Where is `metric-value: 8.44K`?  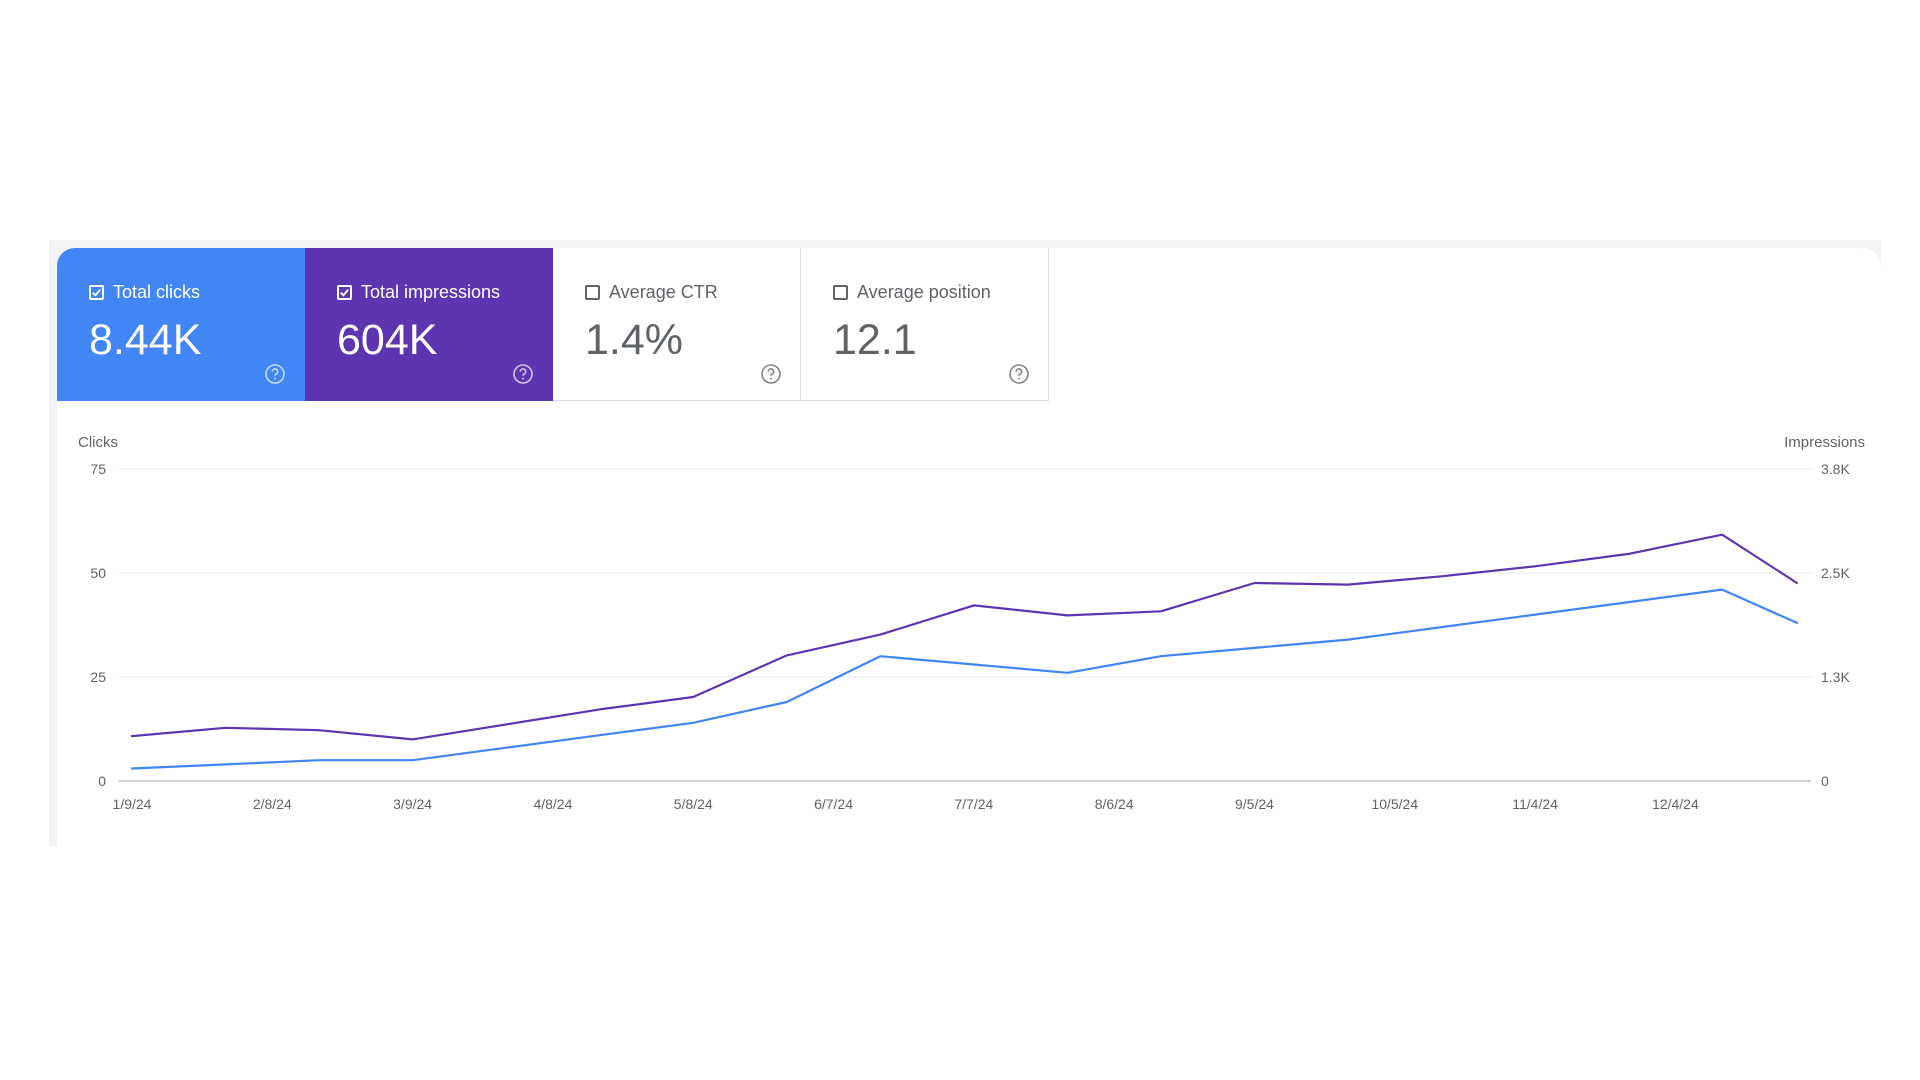 metric-value: 8.44K is located at coordinates (145, 340).